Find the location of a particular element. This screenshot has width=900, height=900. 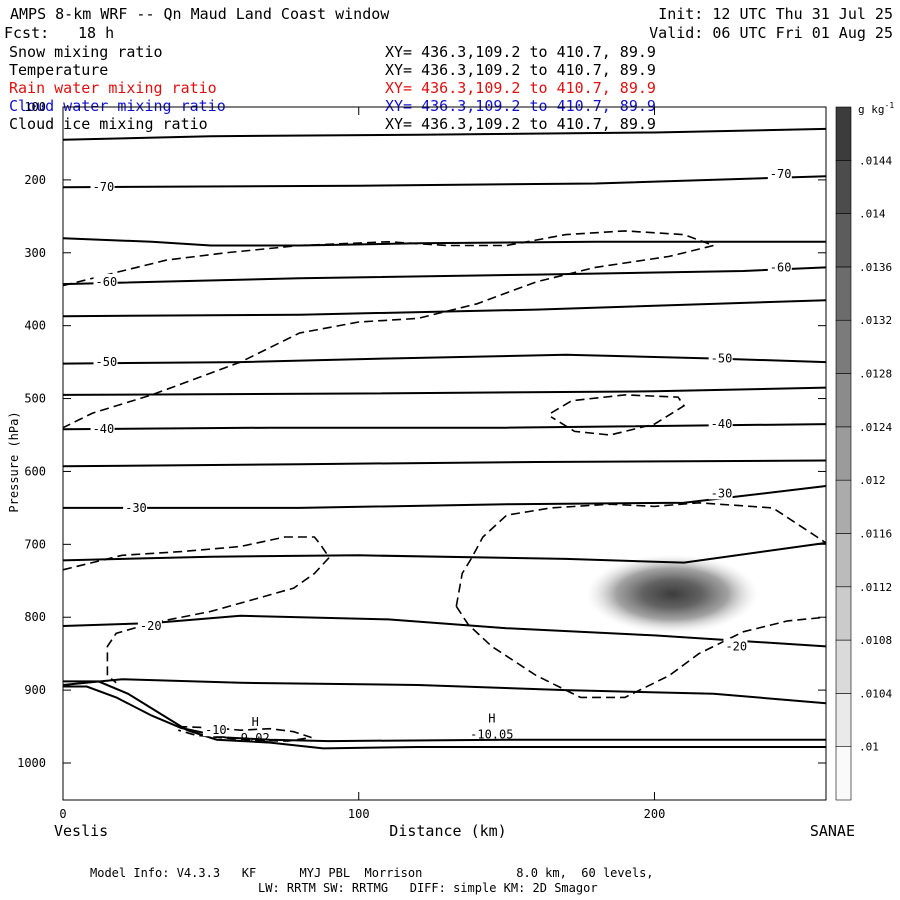

mixing-ratio-maximum is located at coordinates (672, 594).